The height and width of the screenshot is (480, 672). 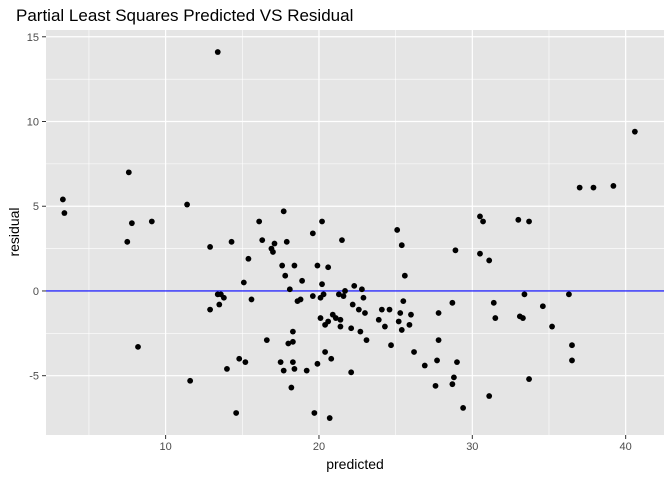 I want to click on y-axis: -5 0 5 10 15, so click(x=36, y=207).